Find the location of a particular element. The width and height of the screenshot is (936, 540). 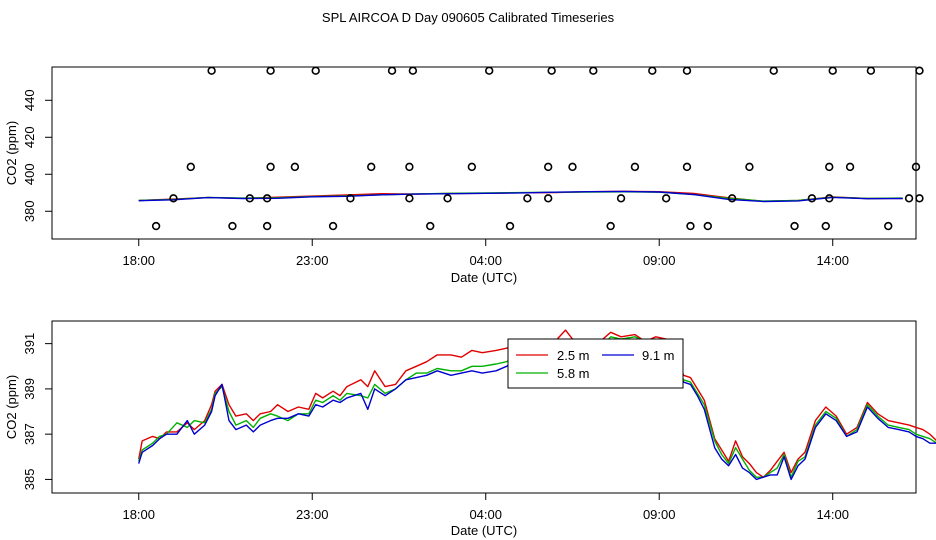

legend-label-2-5m: 2.5 m is located at coordinates (573, 355).